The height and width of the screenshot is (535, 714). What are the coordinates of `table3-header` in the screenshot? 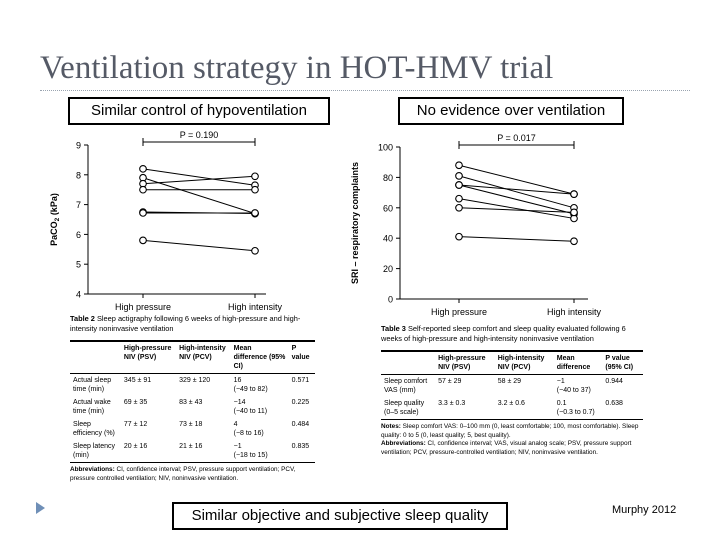 It's located at (408, 363).